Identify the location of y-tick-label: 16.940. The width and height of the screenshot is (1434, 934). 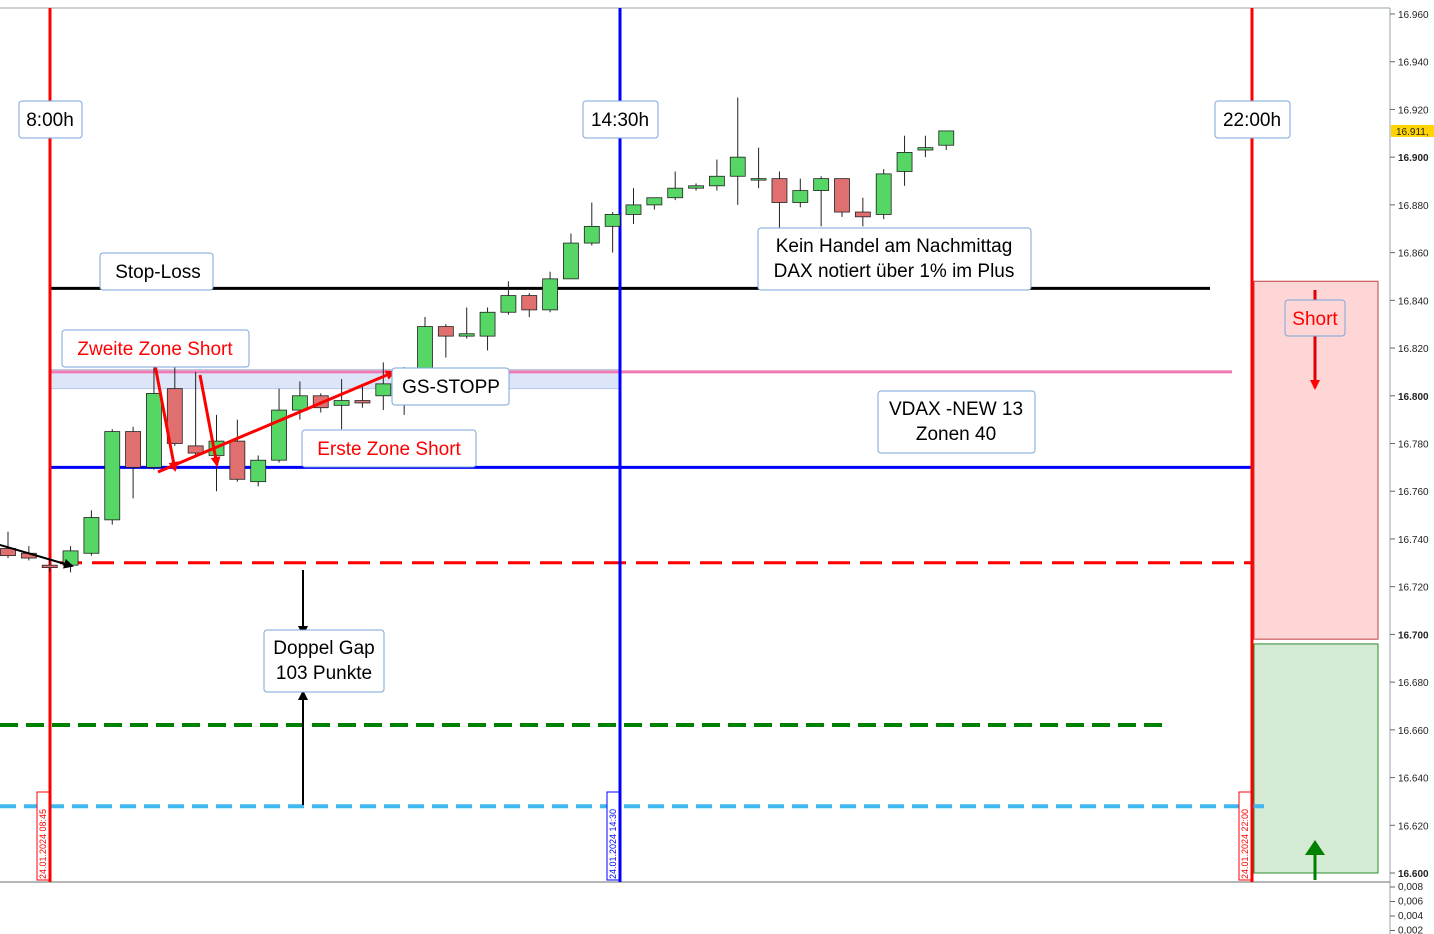
(1413, 63).